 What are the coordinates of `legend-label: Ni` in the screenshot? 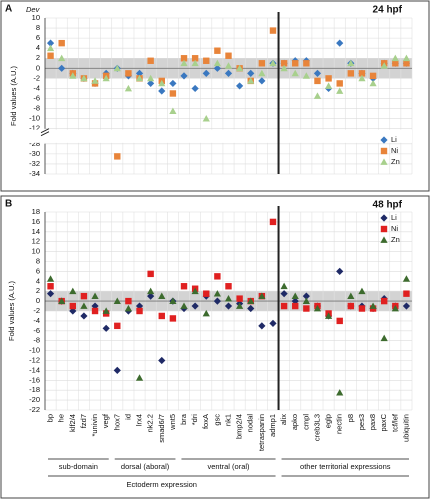 It's located at (394, 228).